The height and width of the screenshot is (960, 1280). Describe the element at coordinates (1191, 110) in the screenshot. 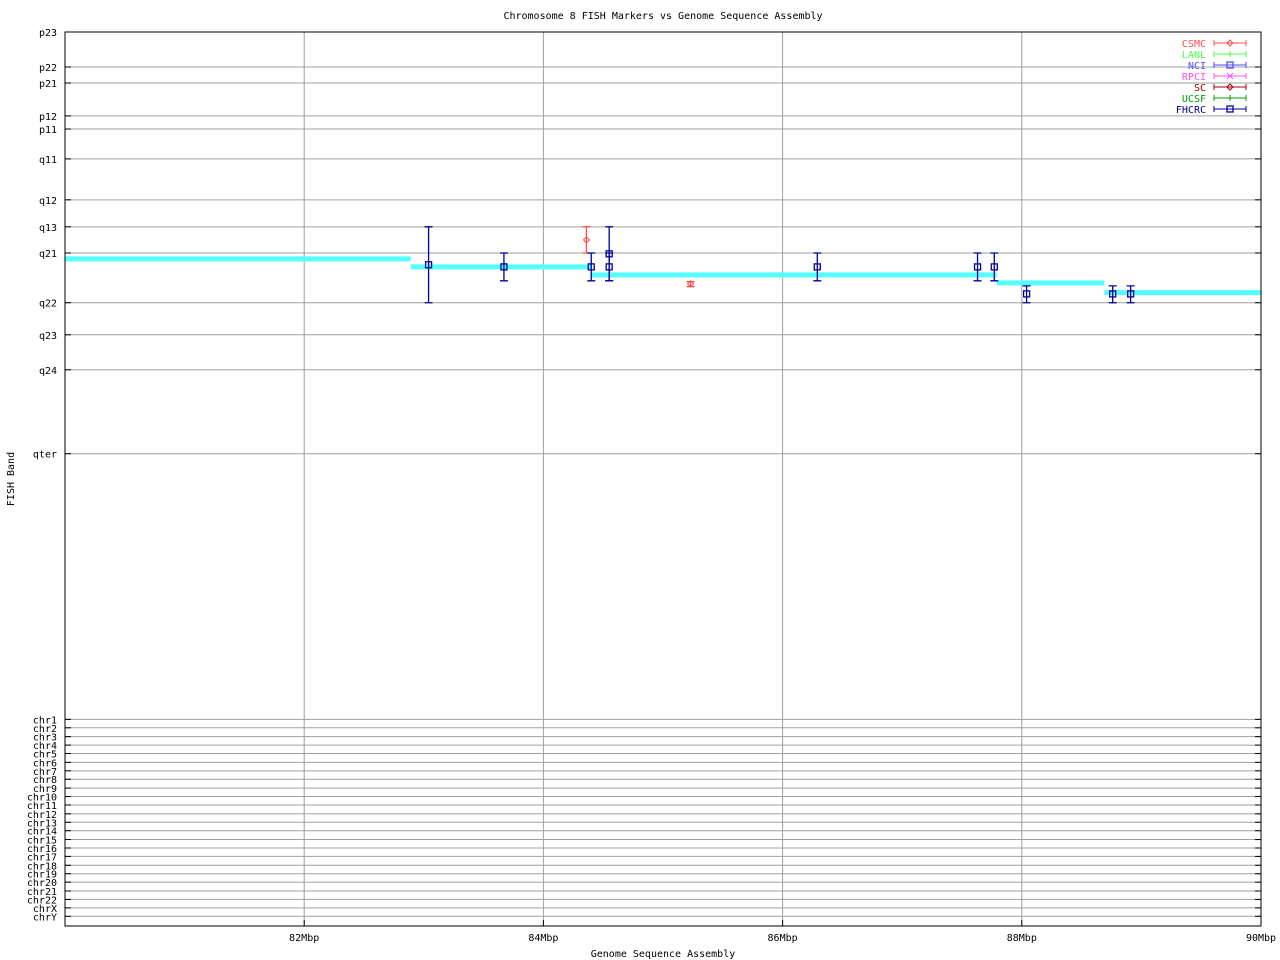

I see `legend-label: FHCRC` at that location.